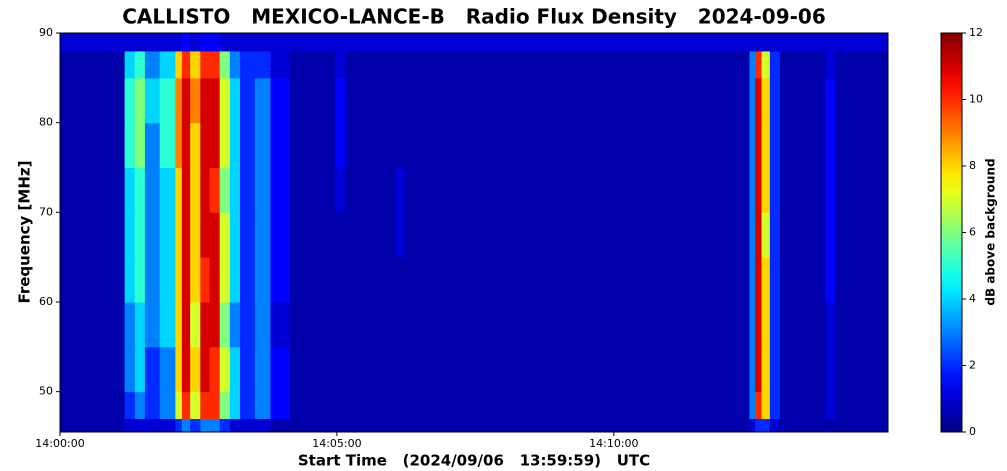 The width and height of the screenshot is (1007, 471). What do you see at coordinates (46, 122) in the screenshot?
I see `y-tick-label: 80` at bounding box center [46, 122].